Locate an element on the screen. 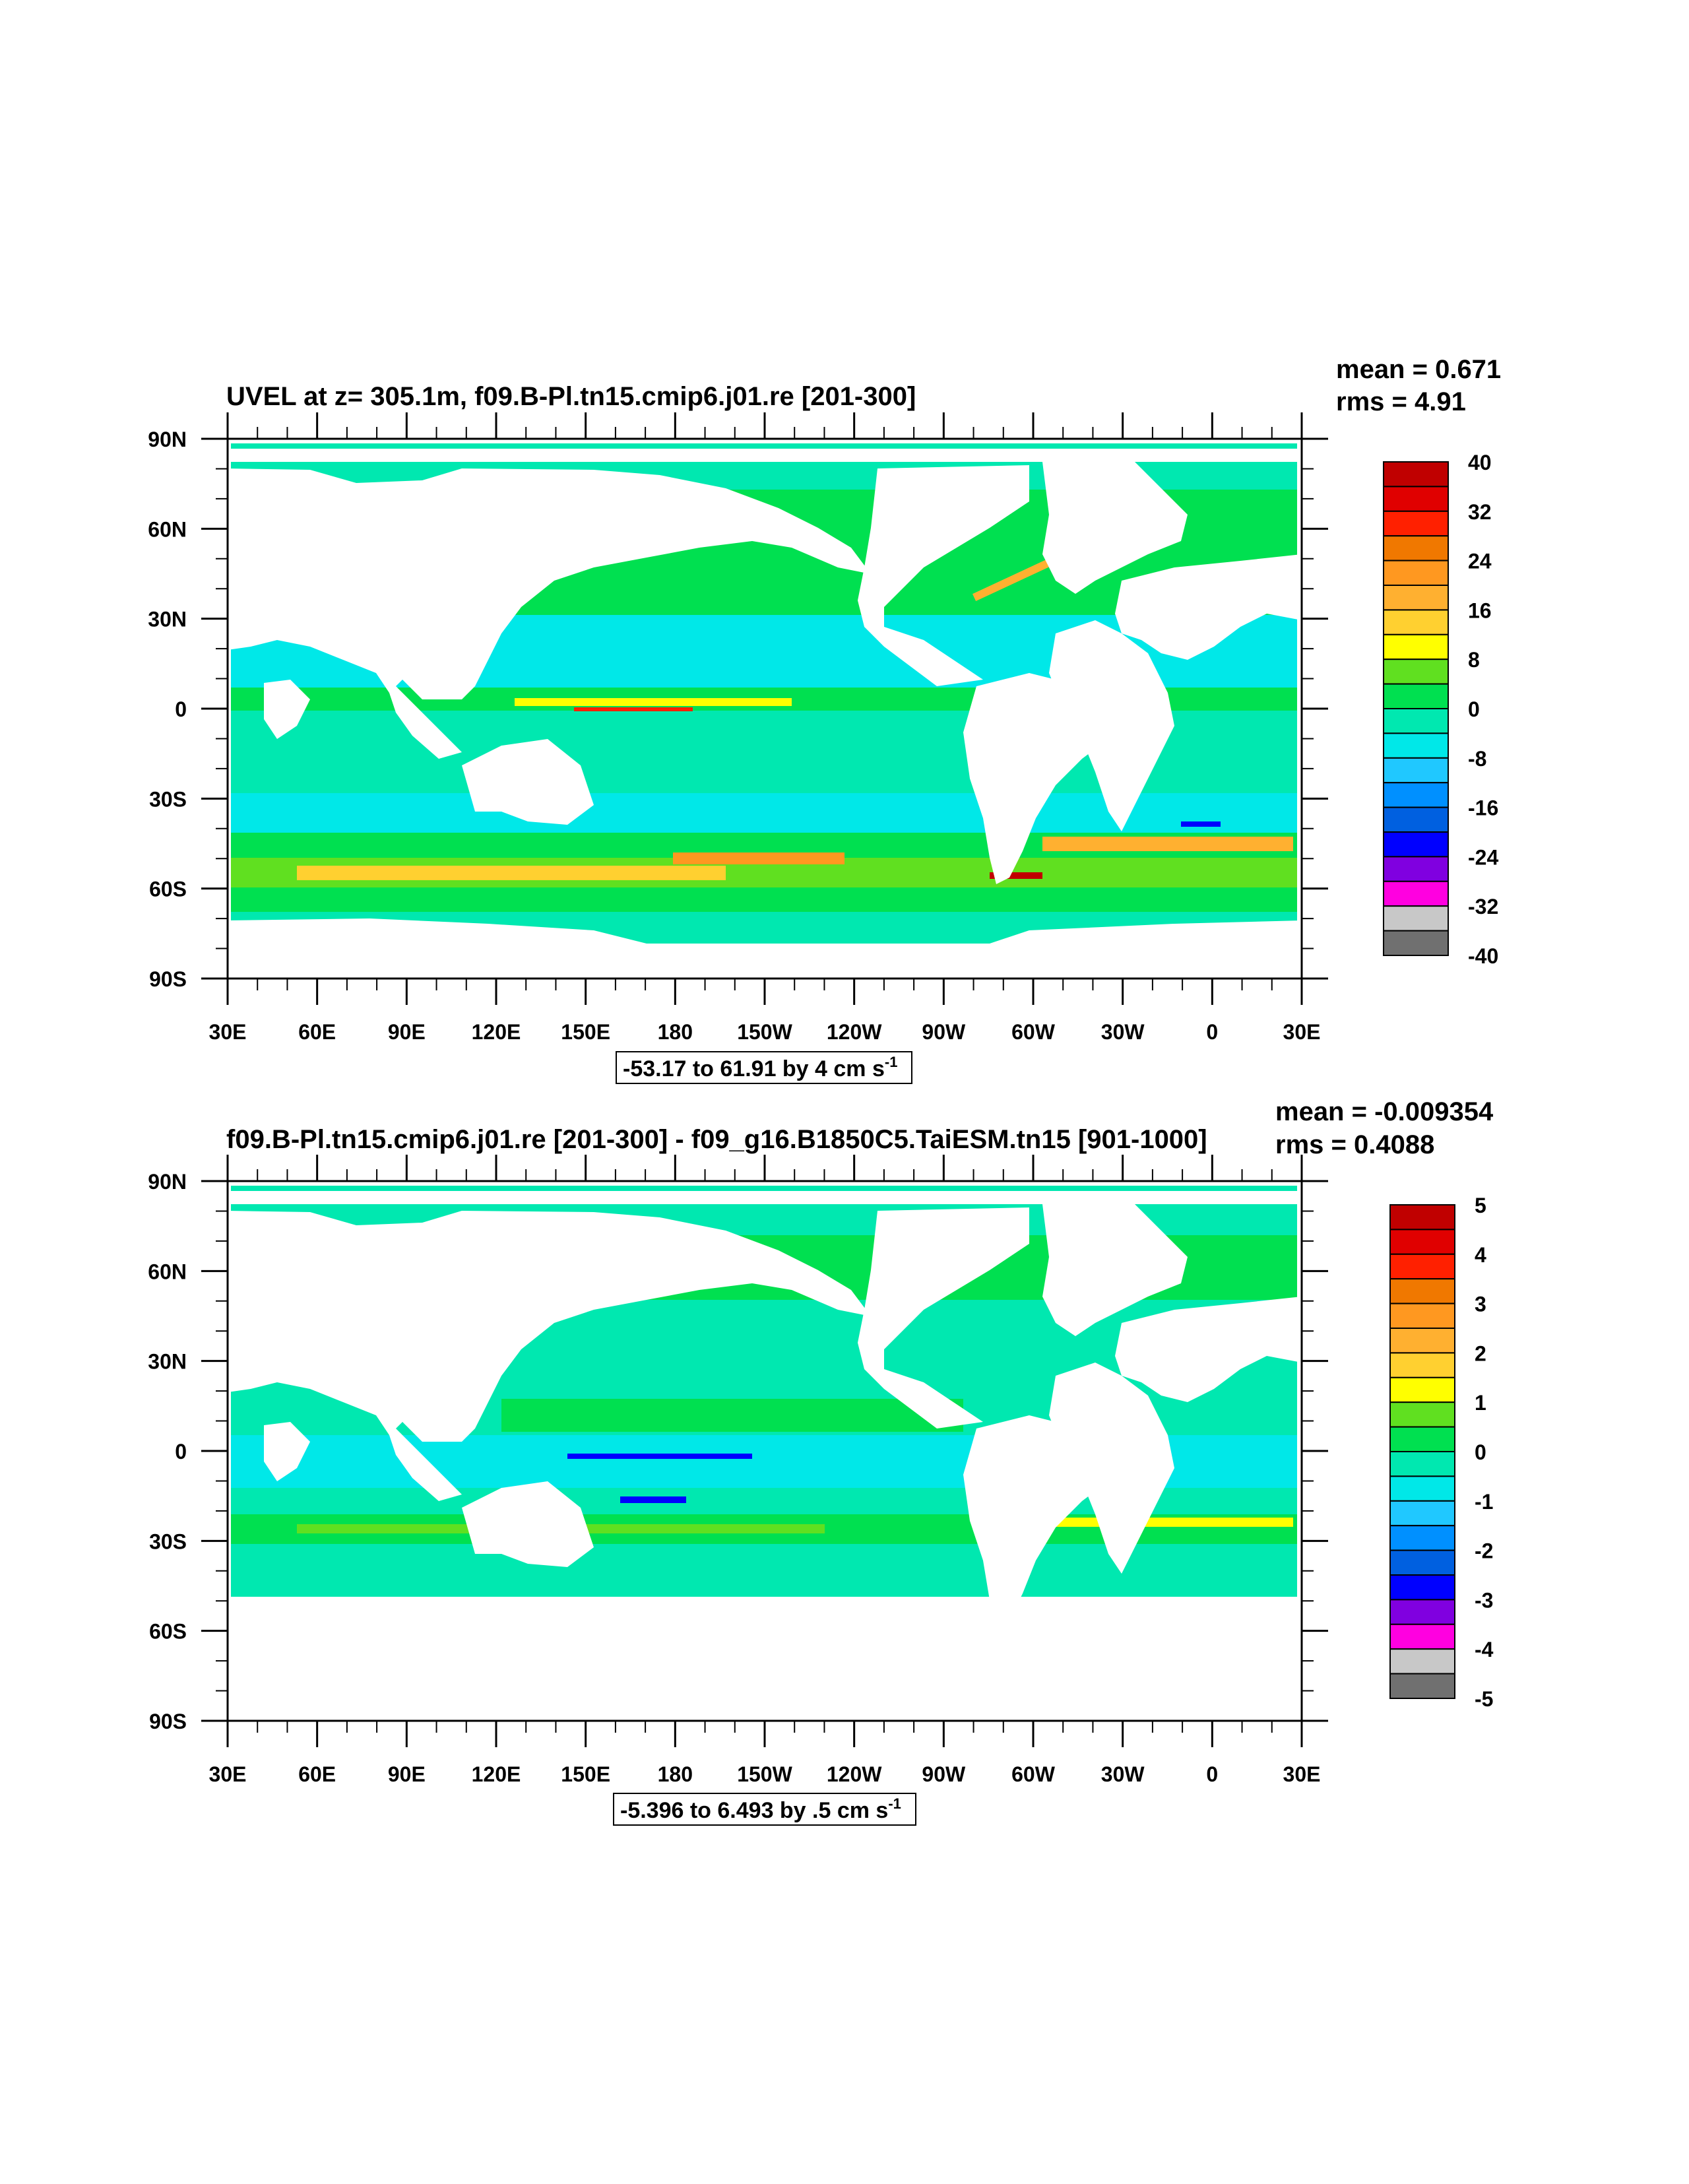 Image resolution: width=1689 pixels, height=2184 pixels. equatorial-anomaly is located at coordinates (659, 1456).